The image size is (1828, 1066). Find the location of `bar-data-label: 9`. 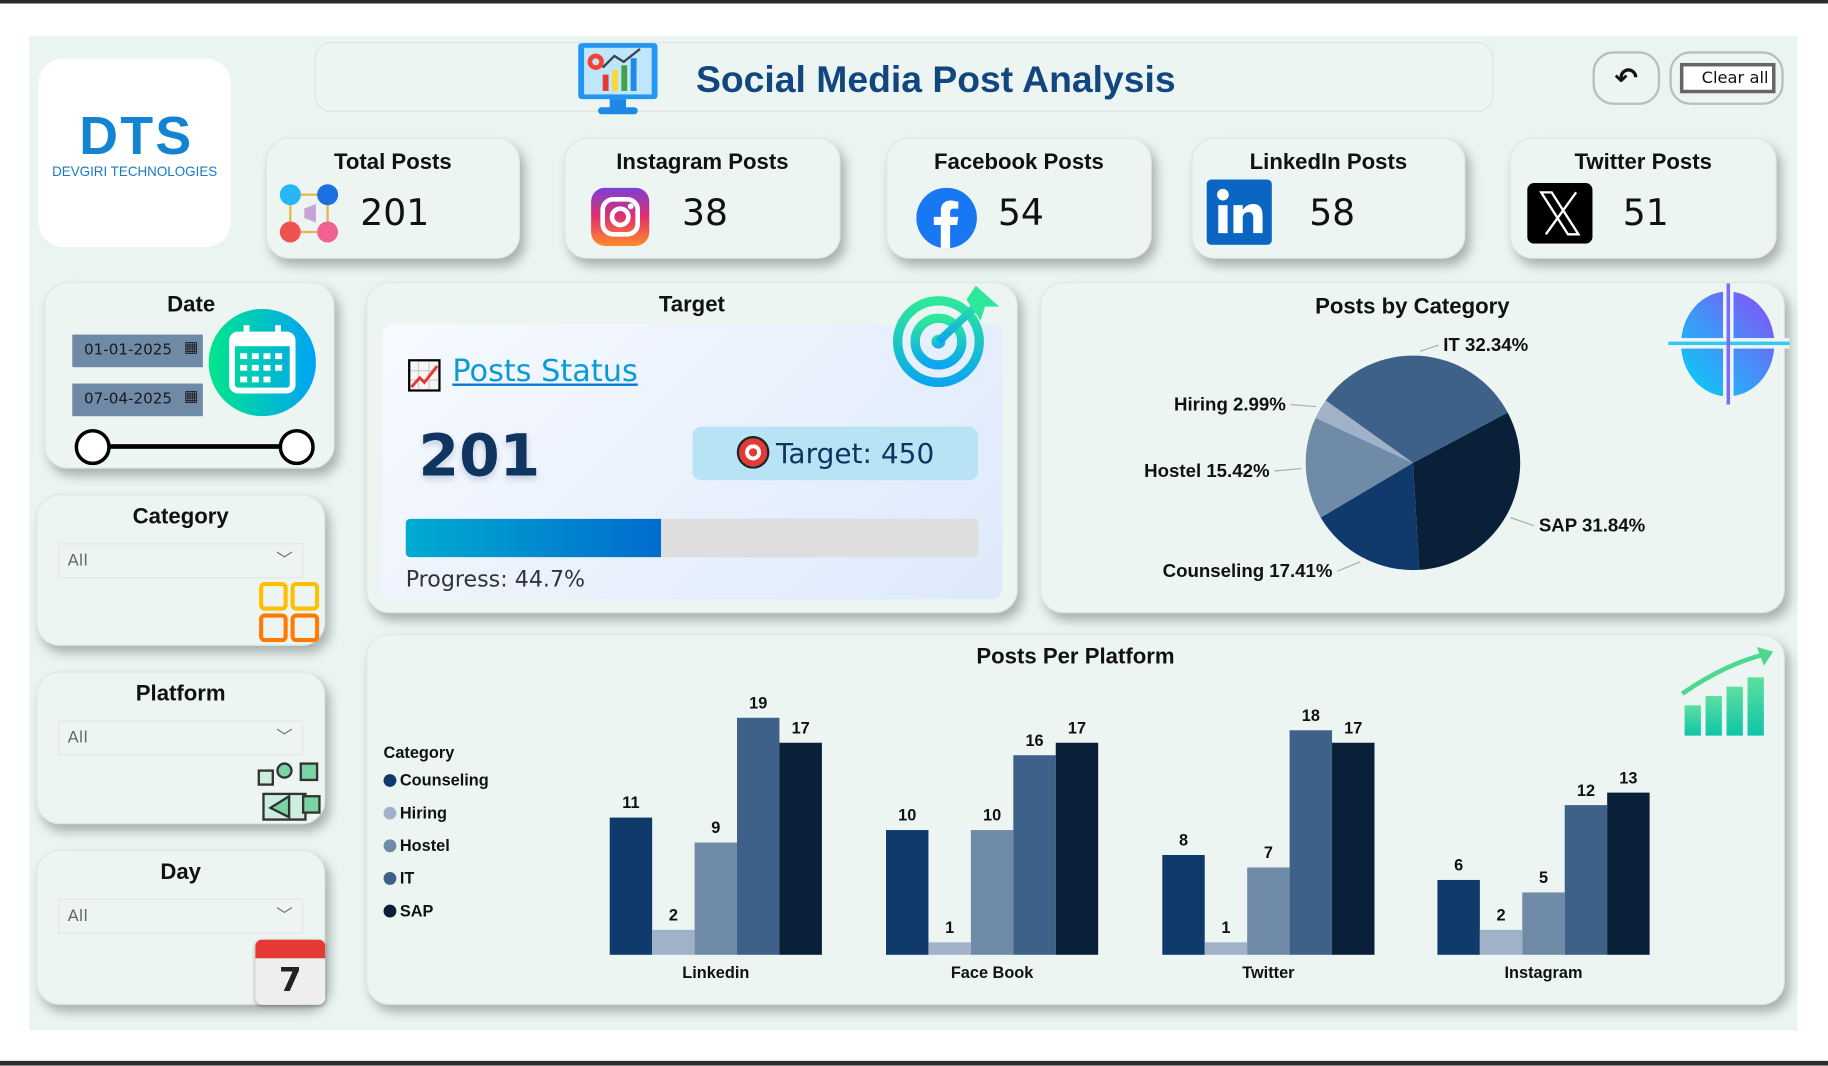

bar-data-label: 9 is located at coordinates (715, 828).